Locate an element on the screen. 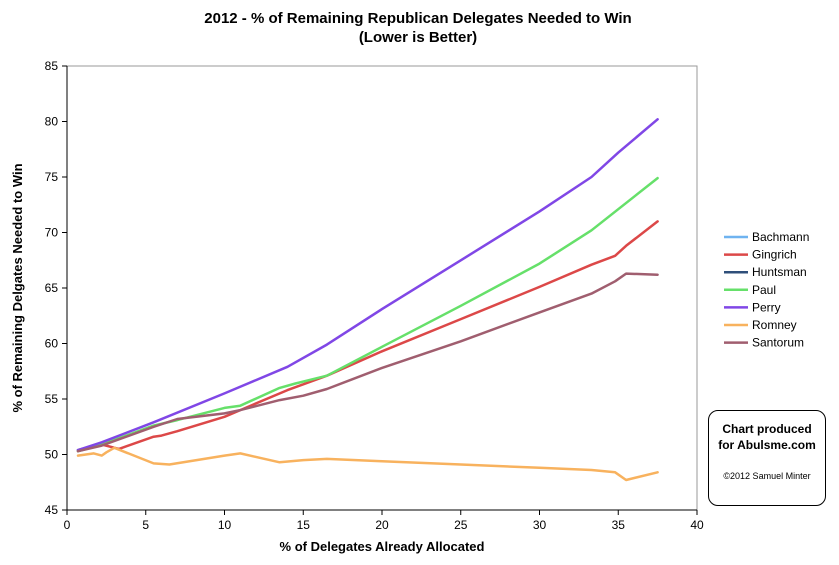  y-tick-label: 75 is located at coordinates (52, 177).